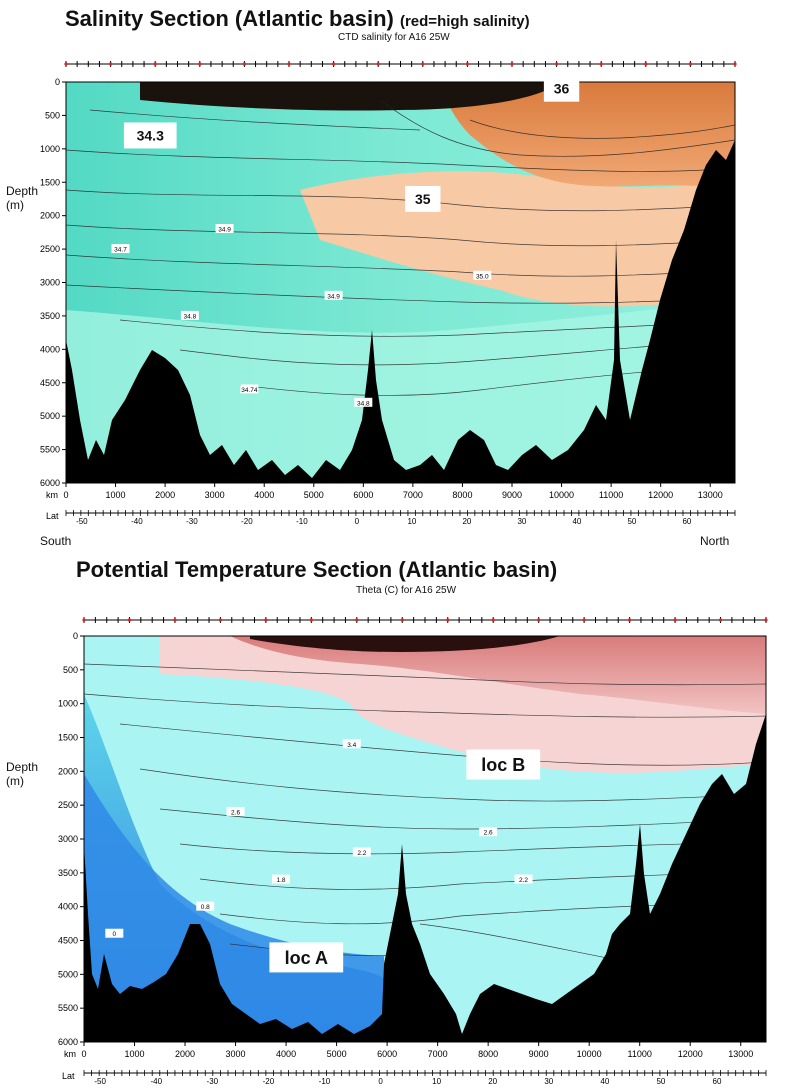 The height and width of the screenshot is (1091, 799). Describe the element at coordinates (413, 495) in the screenshot. I see `km-tick-label: 7000` at that location.